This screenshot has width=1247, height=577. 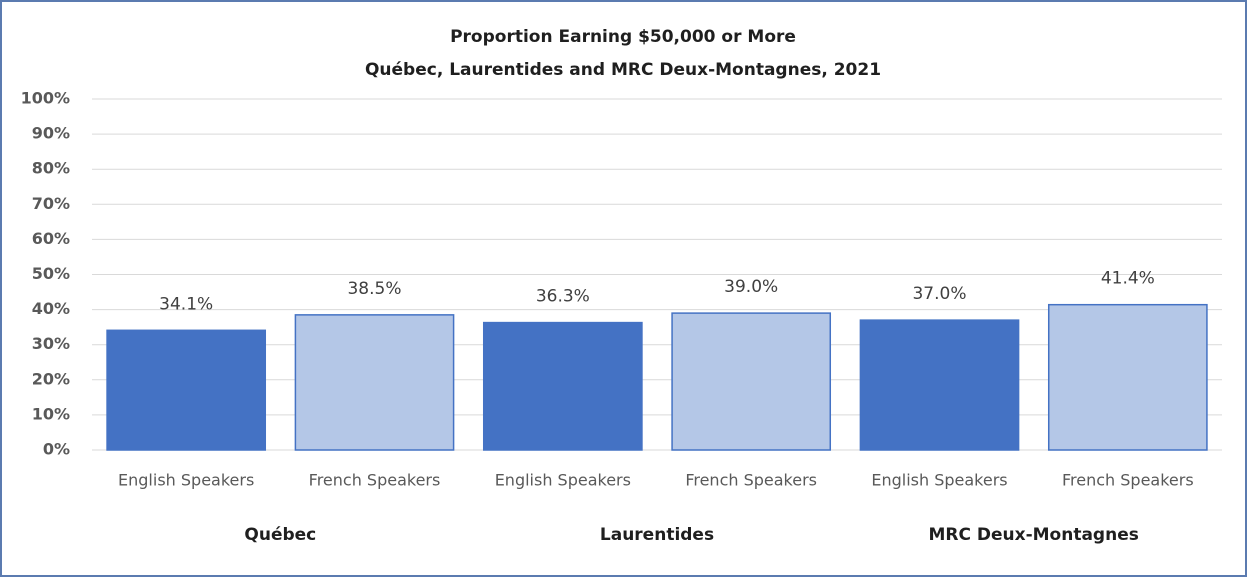 I want to click on group-label: MRC Deux-Montagnes, so click(x=1033, y=535).